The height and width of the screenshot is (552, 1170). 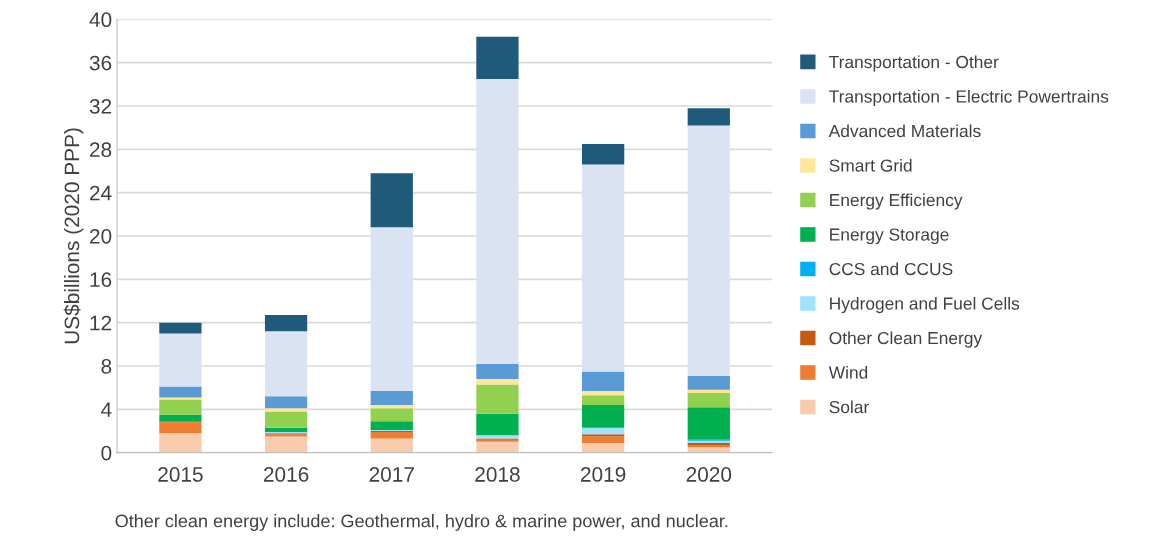 I want to click on legend-label: Energy Storage, so click(x=889, y=236).